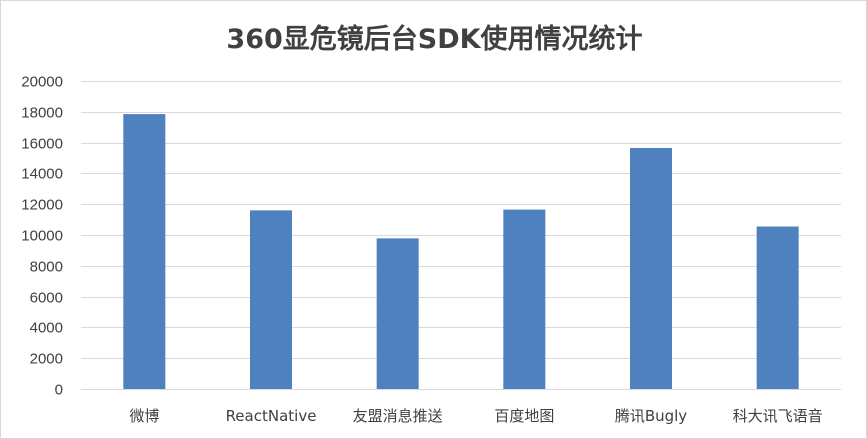  What do you see at coordinates (46, 298) in the screenshot?
I see `y-tick-label: 6000` at bounding box center [46, 298].